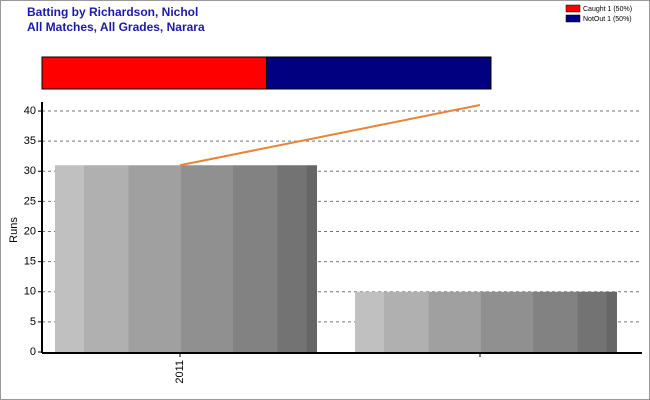 Image resolution: width=650 pixels, height=400 pixels. What do you see at coordinates (30, 141) in the screenshot?
I see `y-tick-label: 35` at bounding box center [30, 141].